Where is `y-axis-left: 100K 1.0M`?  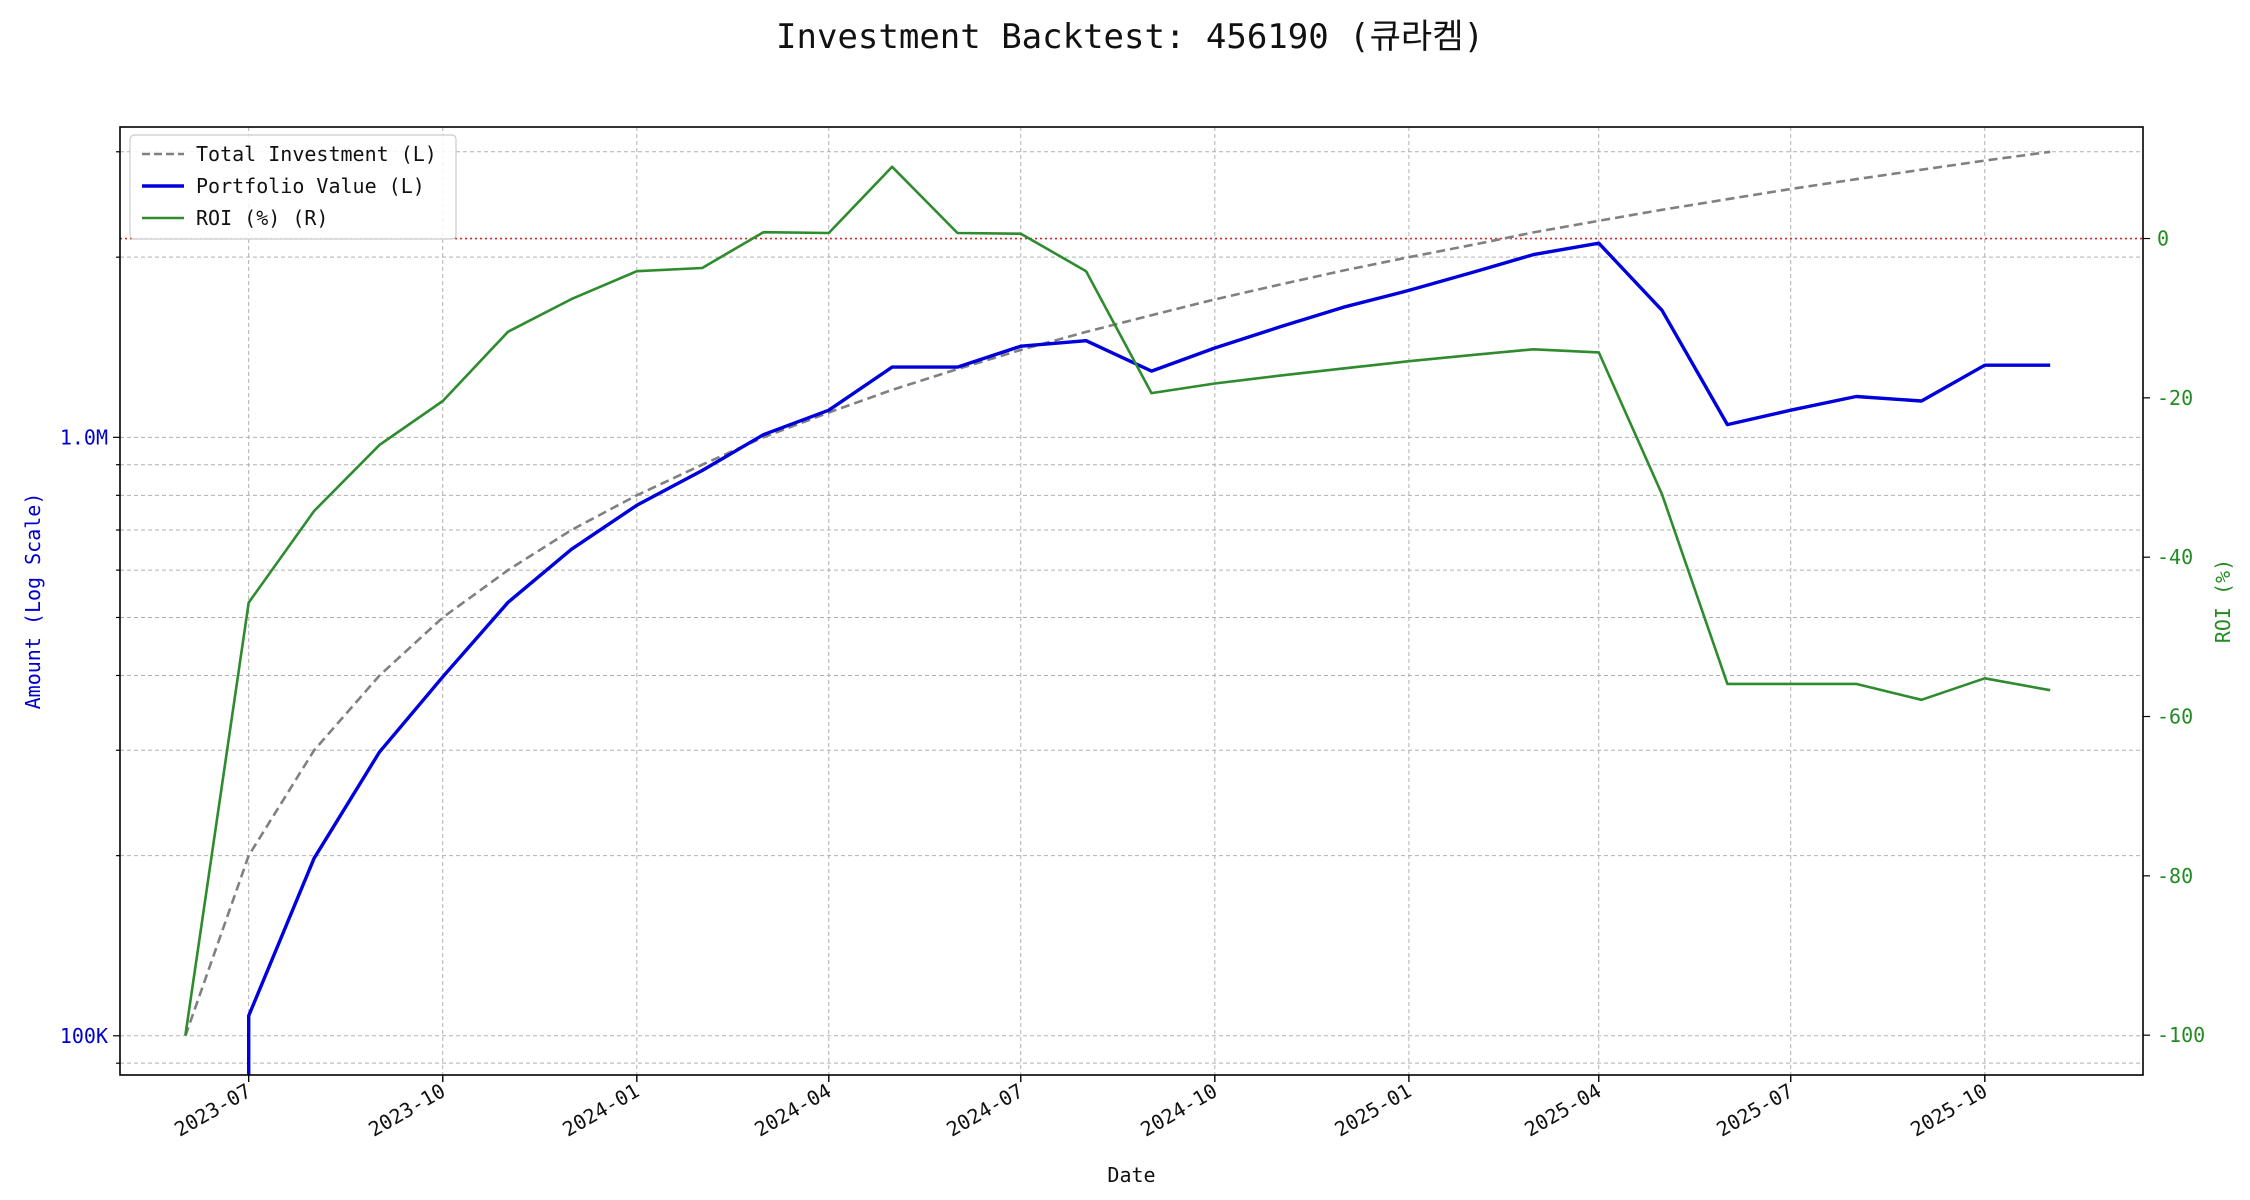 y-axis-left: 100K 1.0M is located at coordinates (90, 607).